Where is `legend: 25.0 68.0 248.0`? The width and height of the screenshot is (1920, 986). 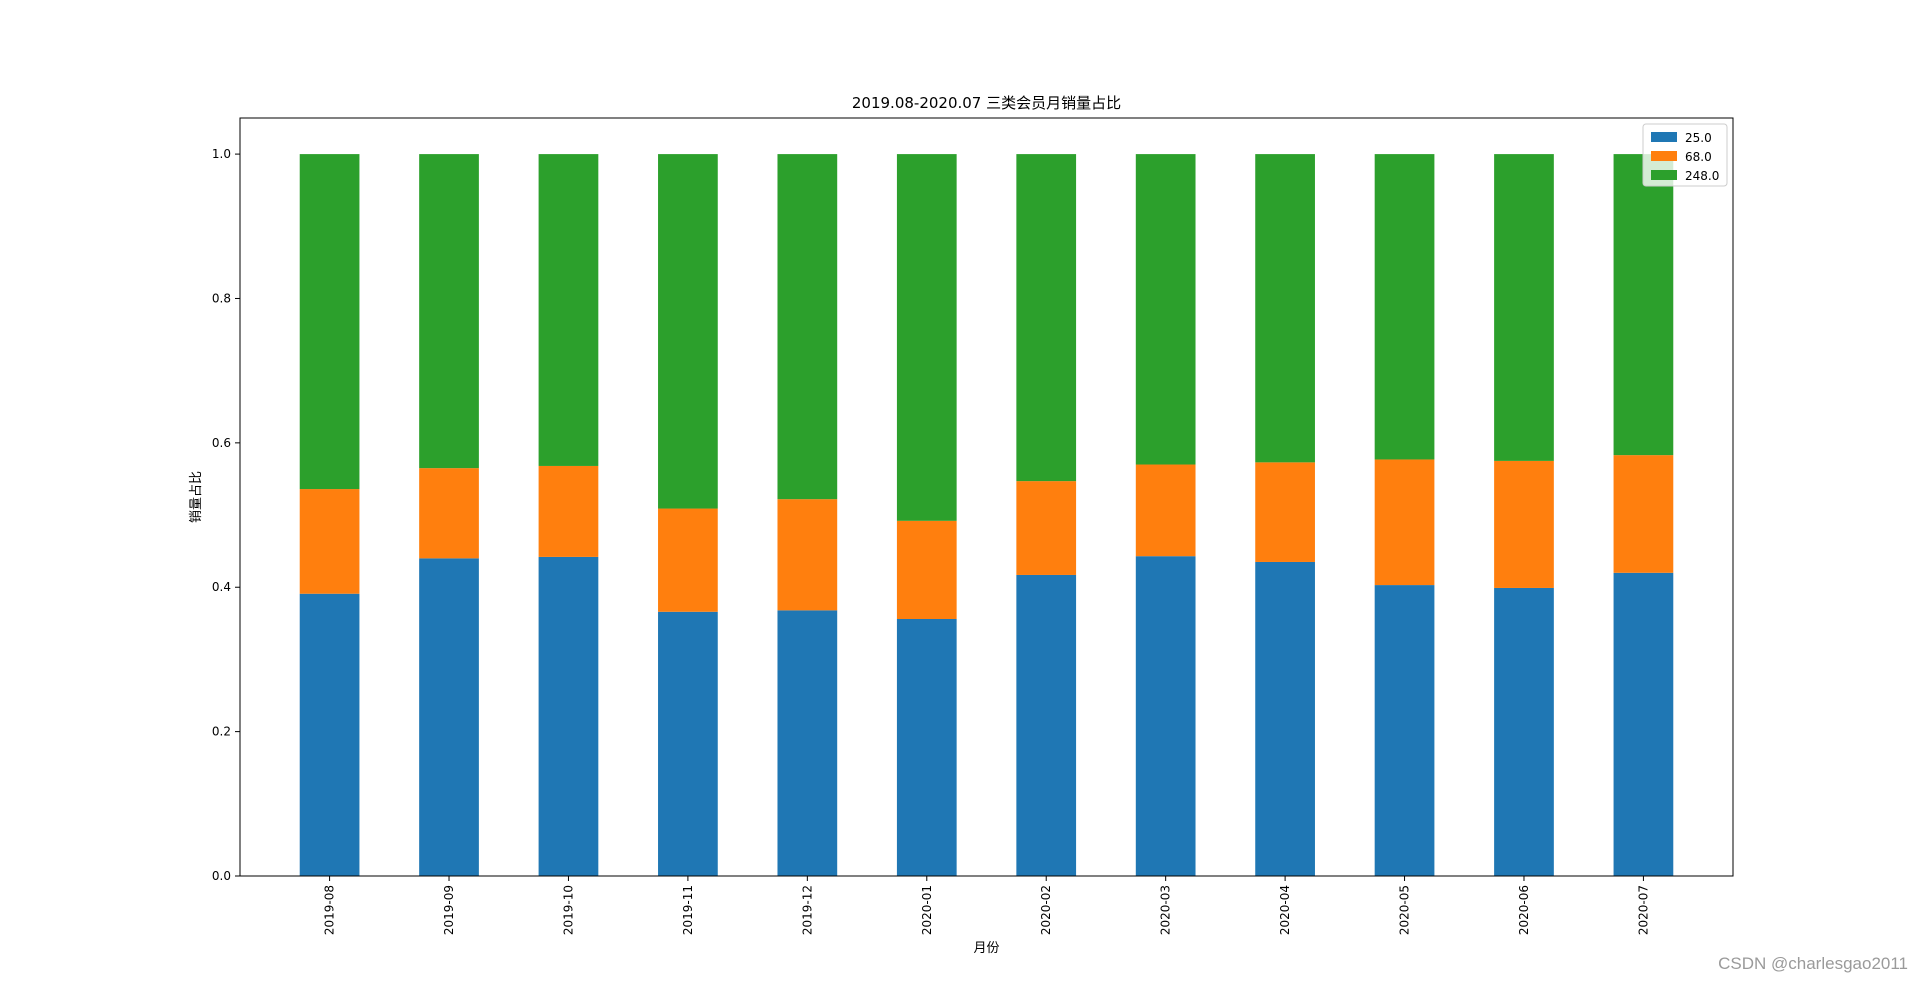
legend: 25.0 68.0 248.0 is located at coordinates (1685, 155).